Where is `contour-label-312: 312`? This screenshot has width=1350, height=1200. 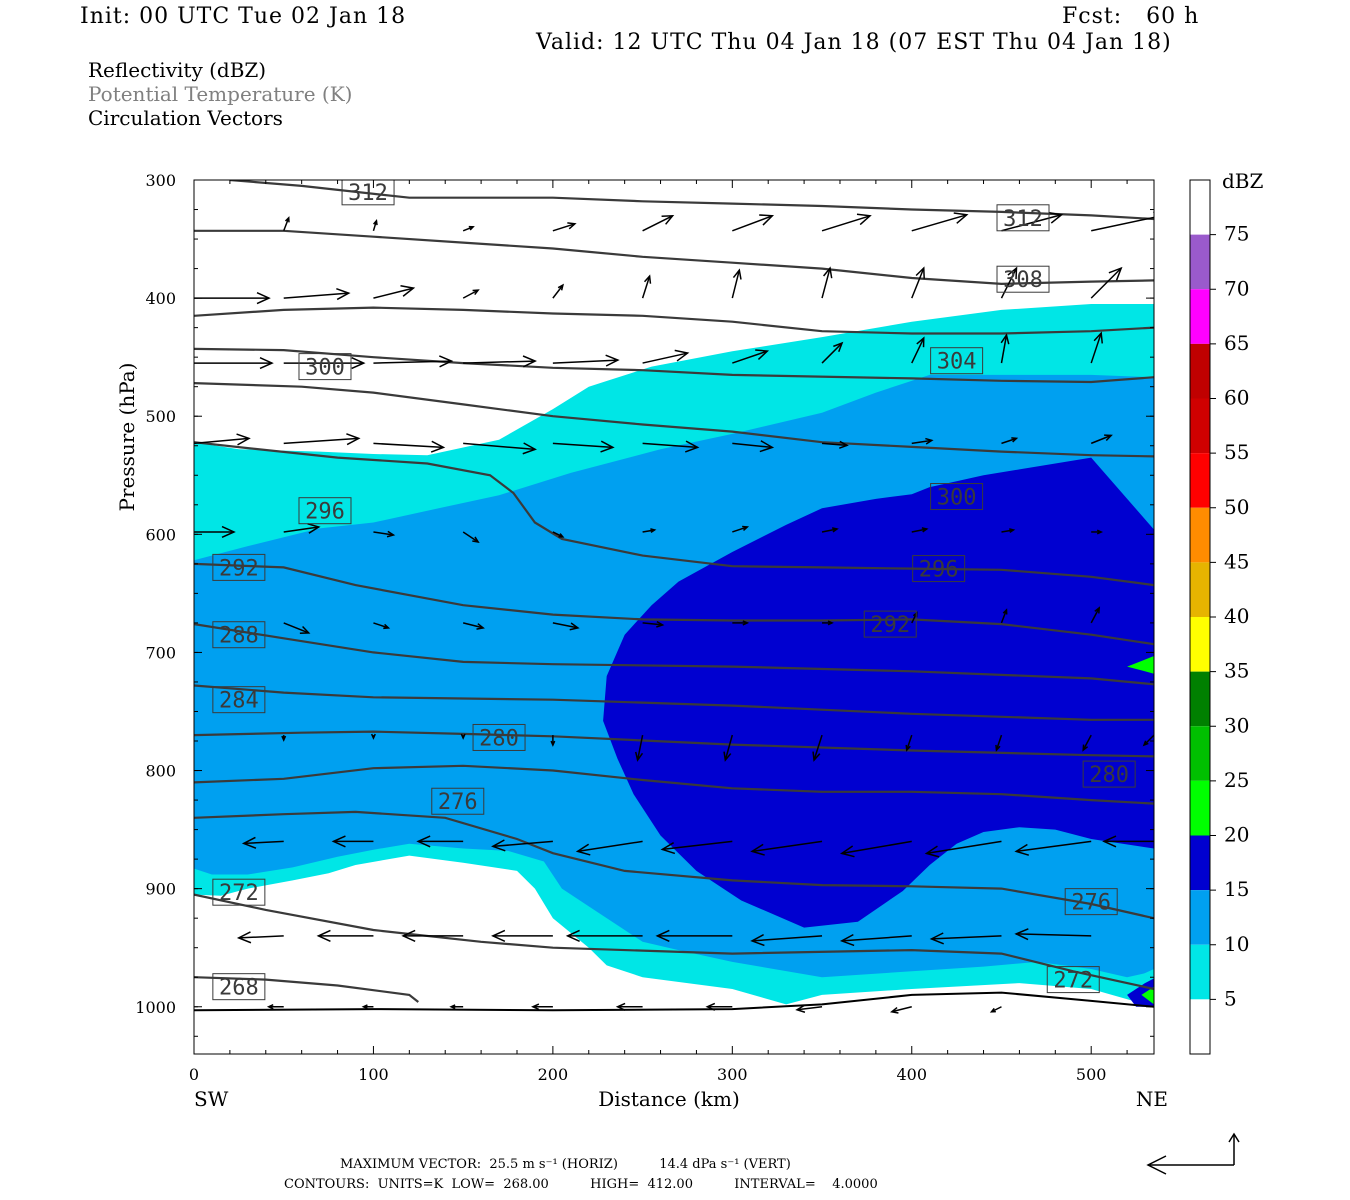 contour-label-312: 312 is located at coordinates (368, 193).